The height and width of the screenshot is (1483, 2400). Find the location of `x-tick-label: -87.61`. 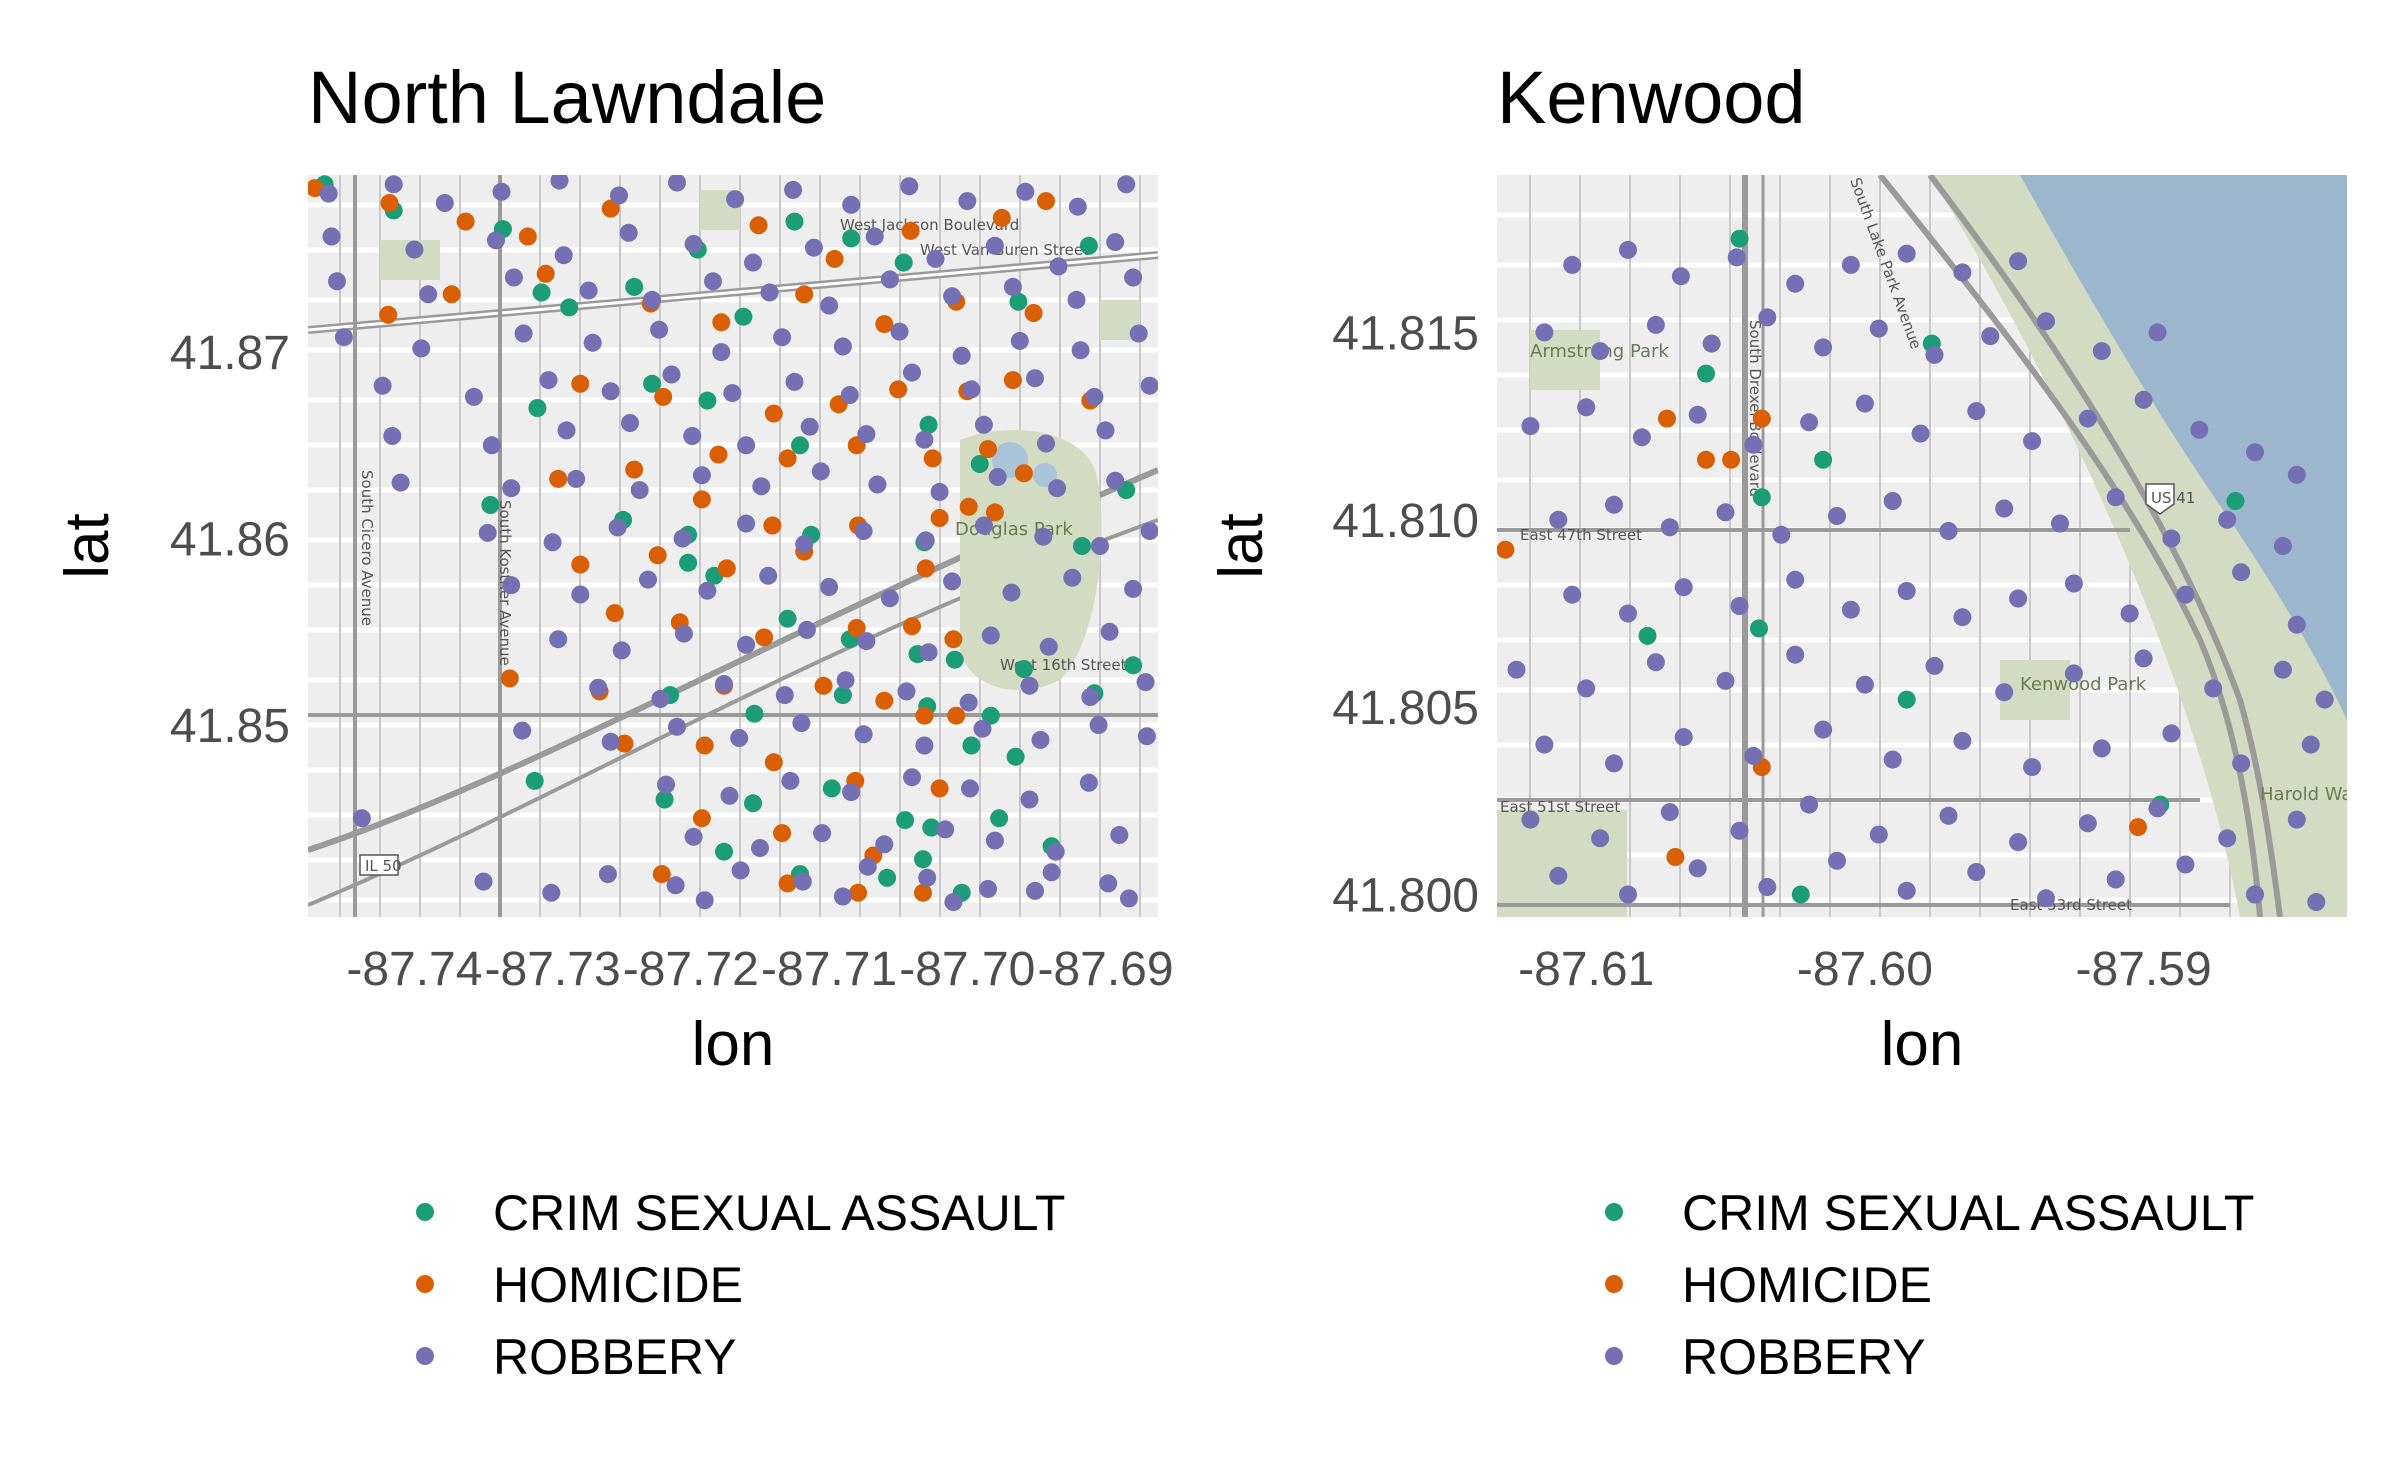

x-tick-label: -87.61 is located at coordinates (1586, 969).